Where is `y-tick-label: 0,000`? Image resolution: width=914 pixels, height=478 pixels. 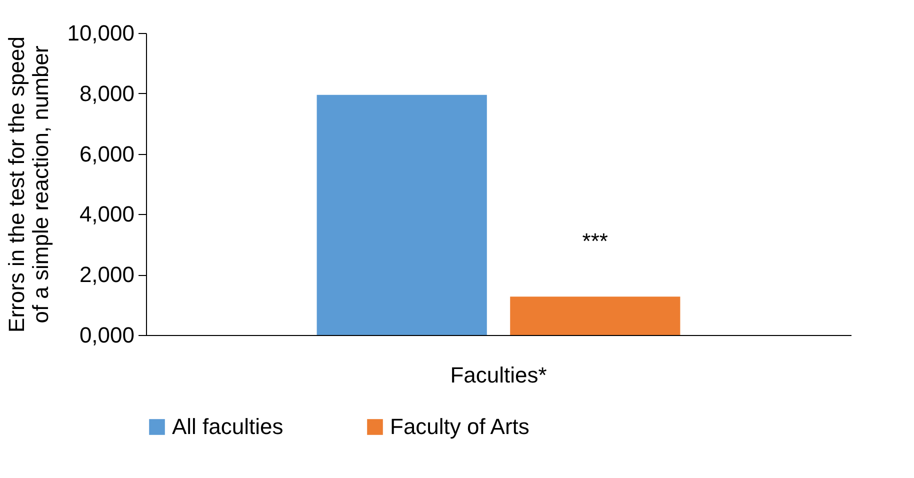 y-tick-label: 0,000 is located at coordinates (106, 335).